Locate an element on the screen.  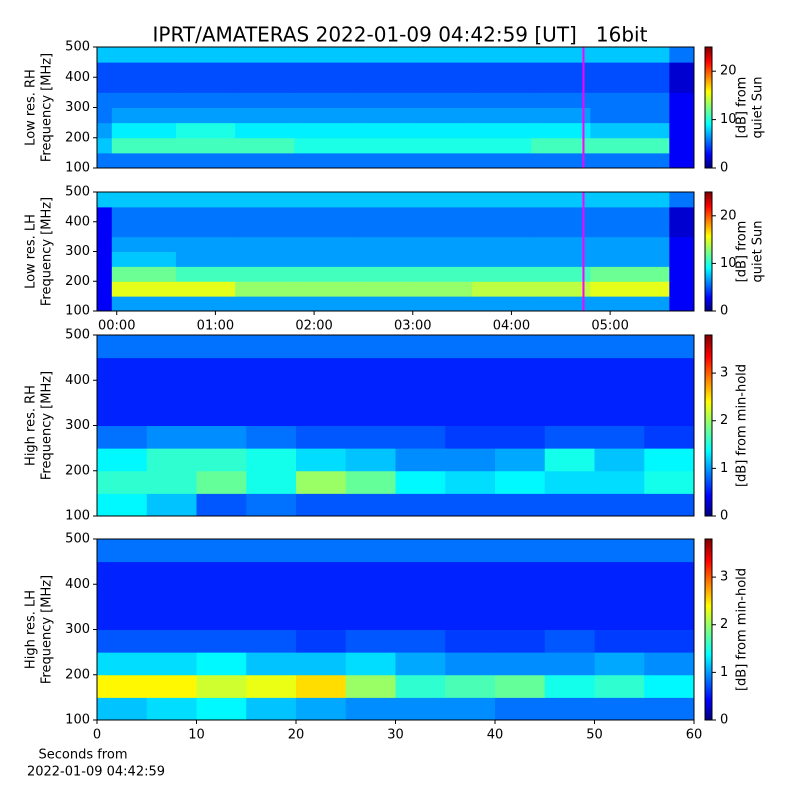
y-axis-label: Low res. RH is located at coordinates (31, 107).